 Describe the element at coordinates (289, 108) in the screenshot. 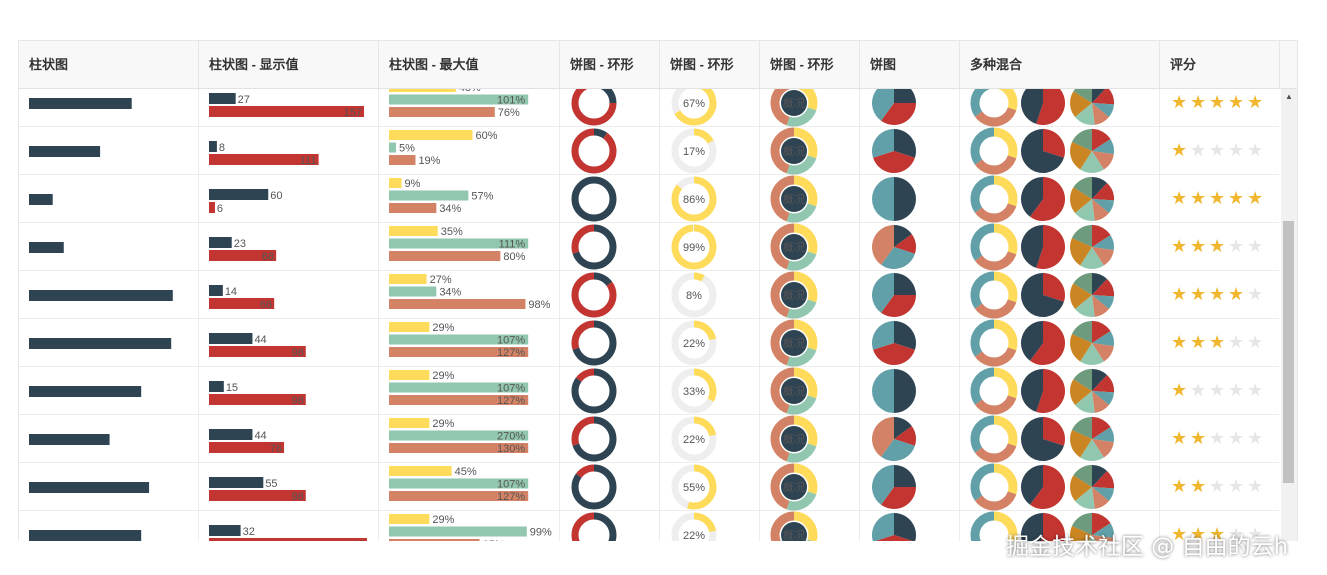

I see `cell: 27 157` at that location.